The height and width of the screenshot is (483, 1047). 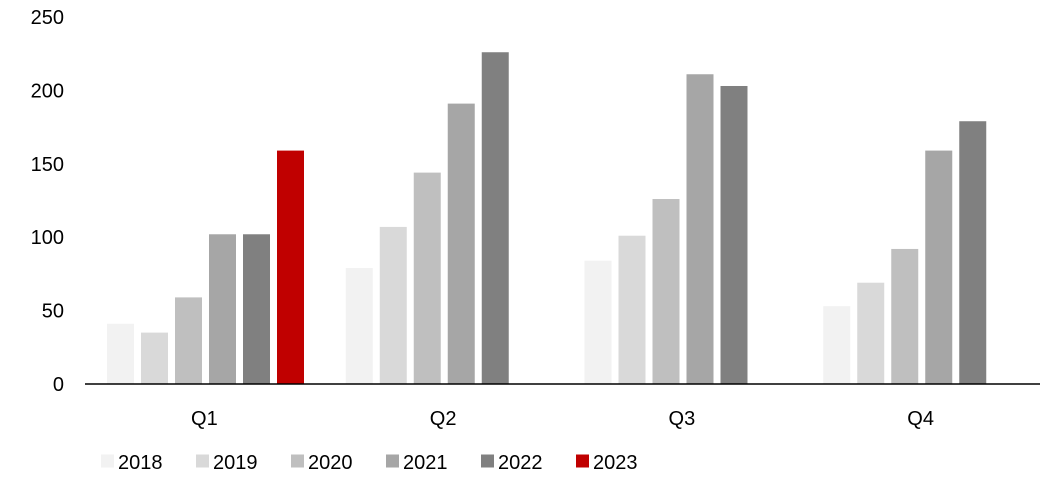 I want to click on bar-2020-Q3, so click(x=666, y=291).